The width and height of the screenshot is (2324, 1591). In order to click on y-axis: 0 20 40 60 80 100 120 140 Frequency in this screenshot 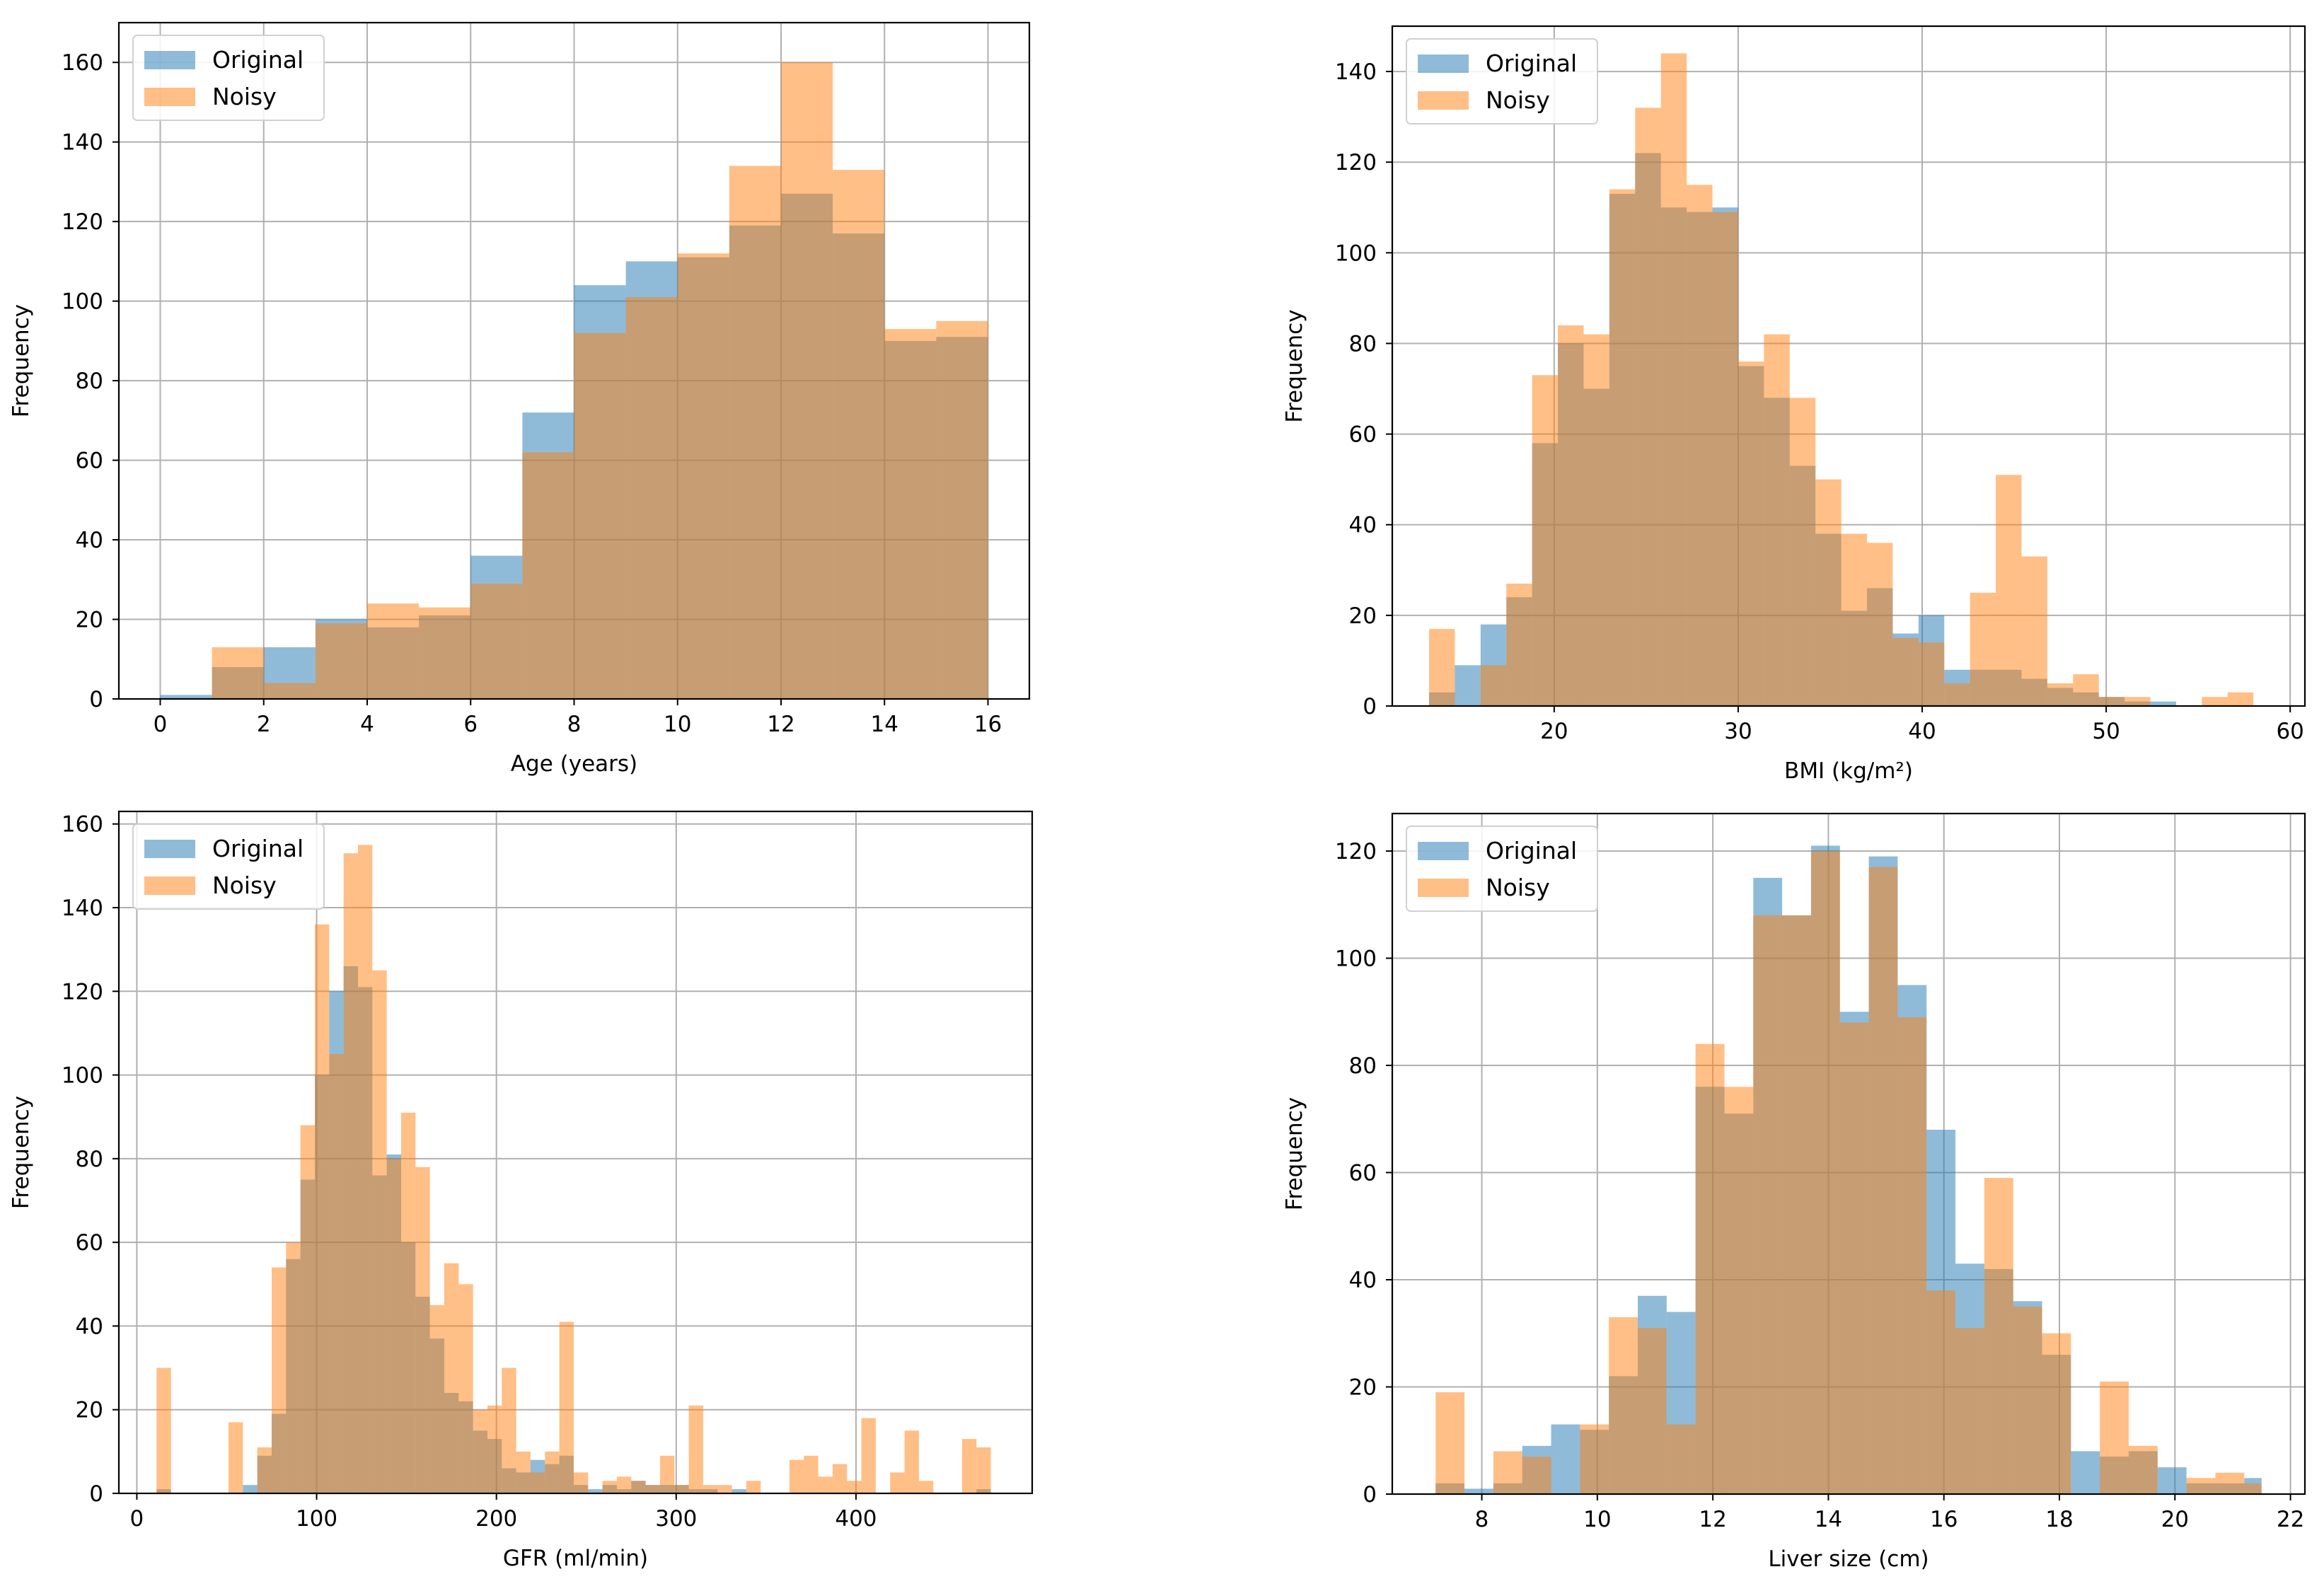, I will do `click(1337, 389)`.